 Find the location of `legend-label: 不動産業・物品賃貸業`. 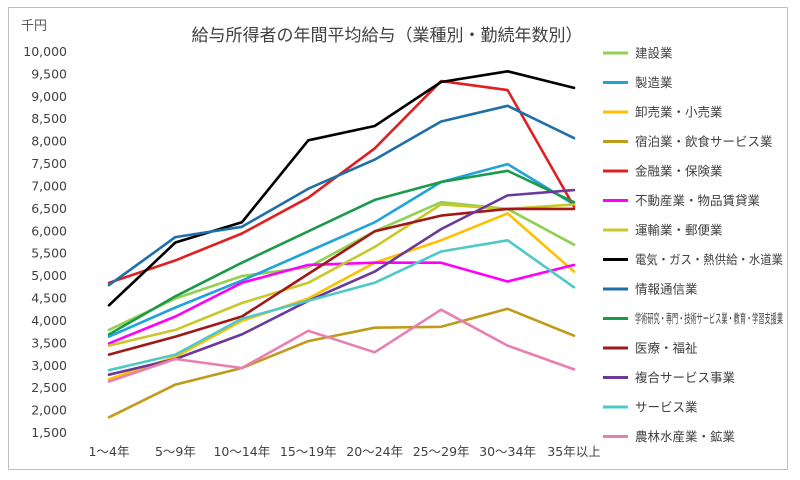

legend-label: 不動産業・物品賃貸業 is located at coordinates (698, 200).